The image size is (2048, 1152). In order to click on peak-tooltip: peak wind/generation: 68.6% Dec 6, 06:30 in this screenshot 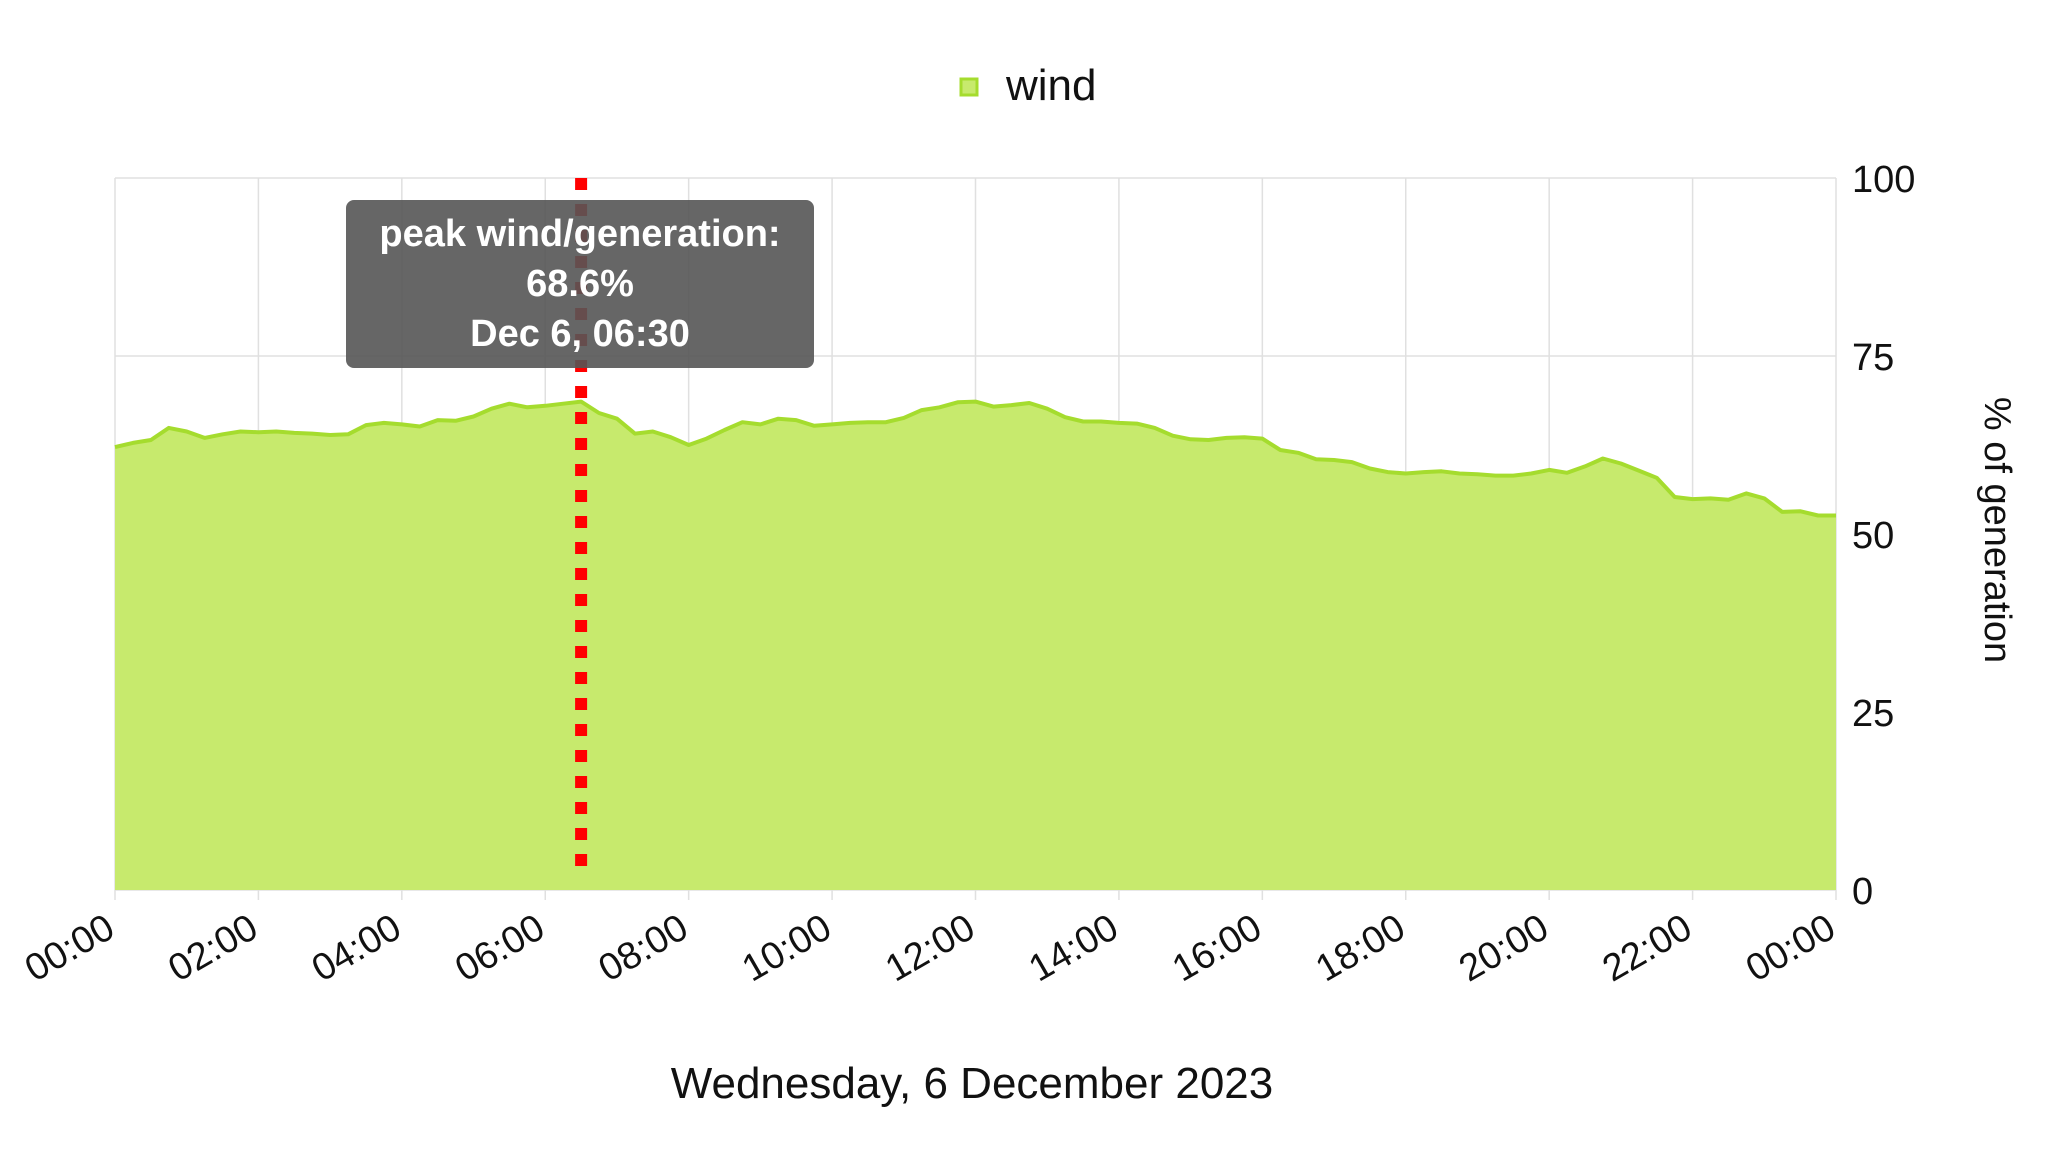, I will do `click(580, 284)`.